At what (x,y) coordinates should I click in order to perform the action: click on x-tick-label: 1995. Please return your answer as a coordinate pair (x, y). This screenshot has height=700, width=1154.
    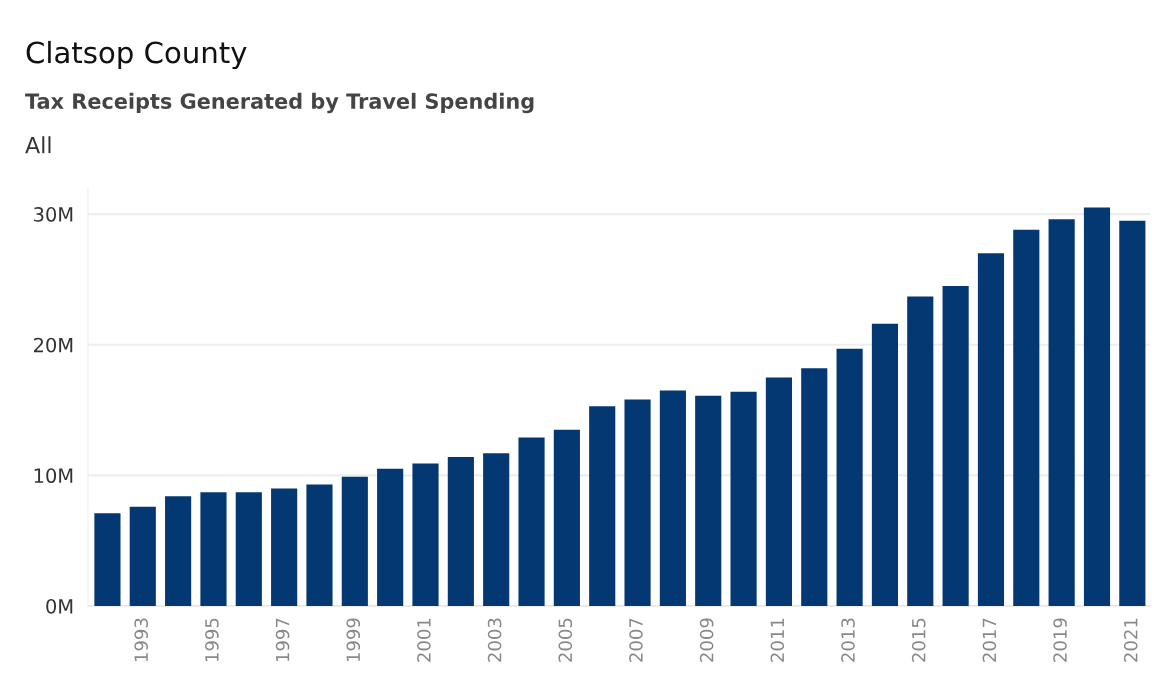
    Looking at the image, I should click on (212, 640).